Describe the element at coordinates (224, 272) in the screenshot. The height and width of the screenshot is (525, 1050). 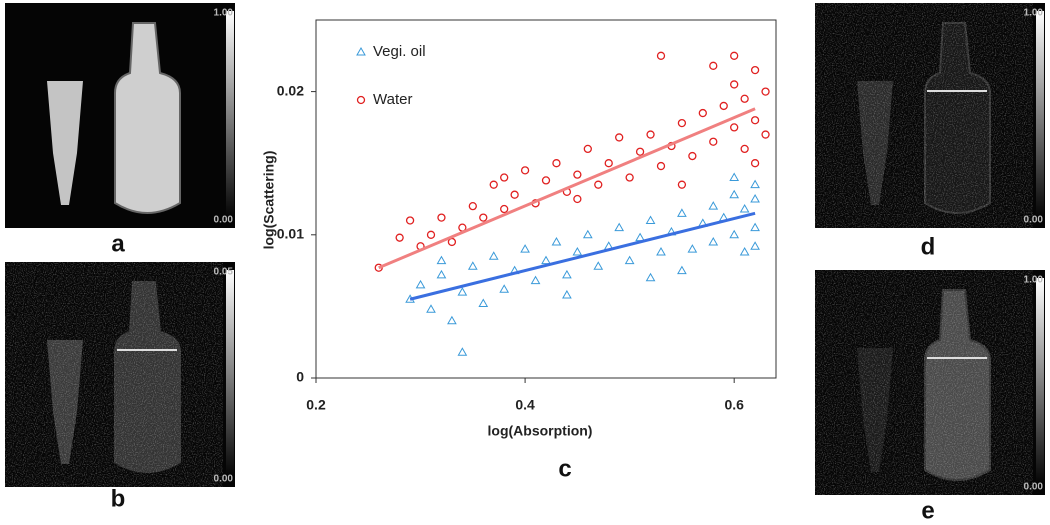
I see `colorbar-max: 0.05` at that location.